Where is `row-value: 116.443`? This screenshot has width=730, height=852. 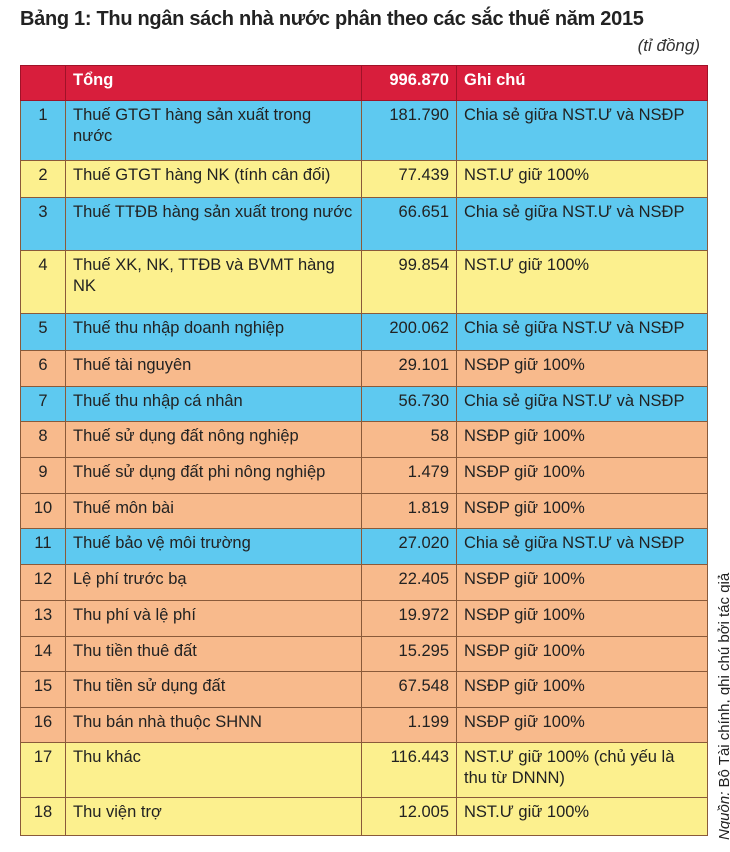
row-value: 116.443 is located at coordinates (409, 770).